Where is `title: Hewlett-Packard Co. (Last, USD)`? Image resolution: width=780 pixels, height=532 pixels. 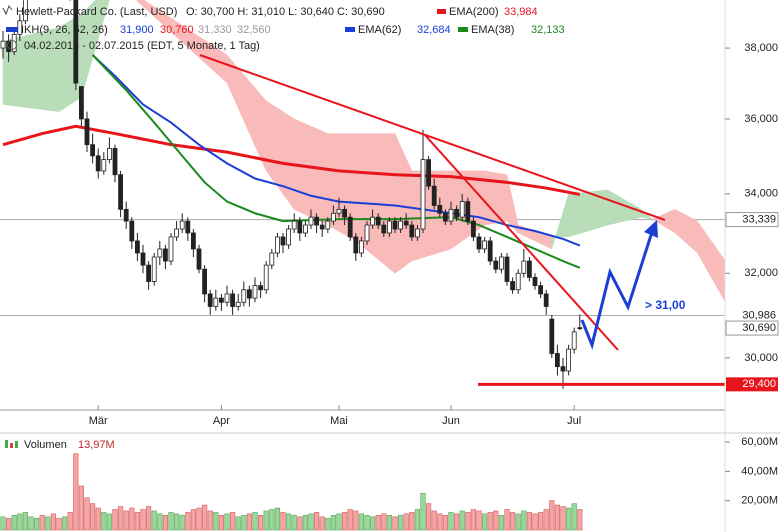 title: Hewlett-Packard Co. (Last, USD) is located at coordinates (96, 12).